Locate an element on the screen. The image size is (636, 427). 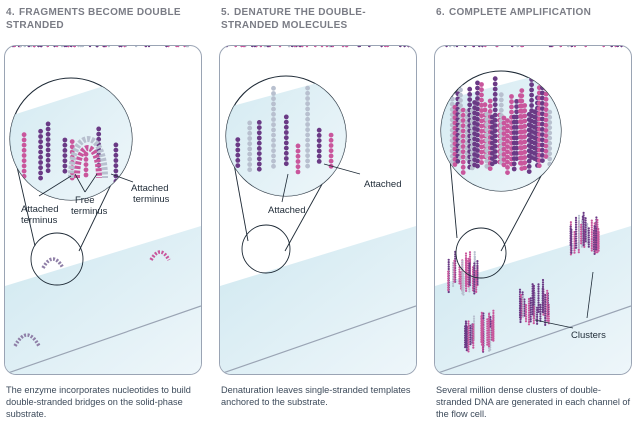
step-title-text: DENATURE THE DOUBLE-STRANDED MOLECULES is located at coordinates (293, 19).